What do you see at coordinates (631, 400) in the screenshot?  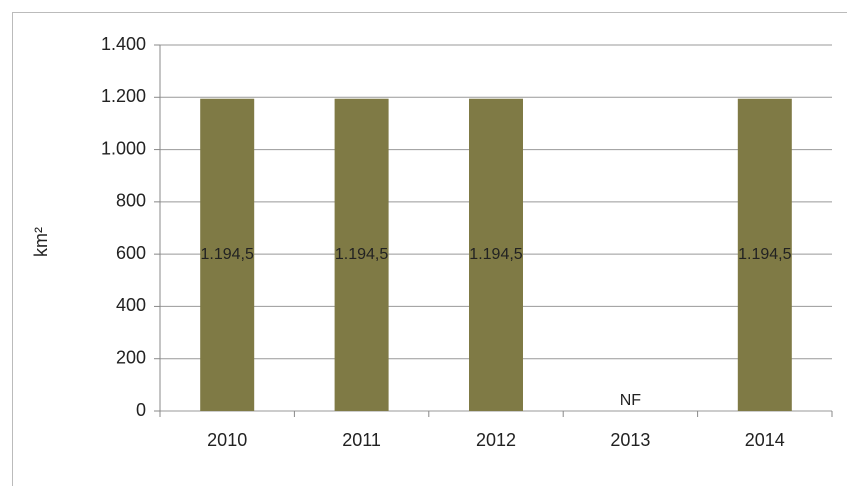 I see `value-label: NF` at bounding box center [631, 400].